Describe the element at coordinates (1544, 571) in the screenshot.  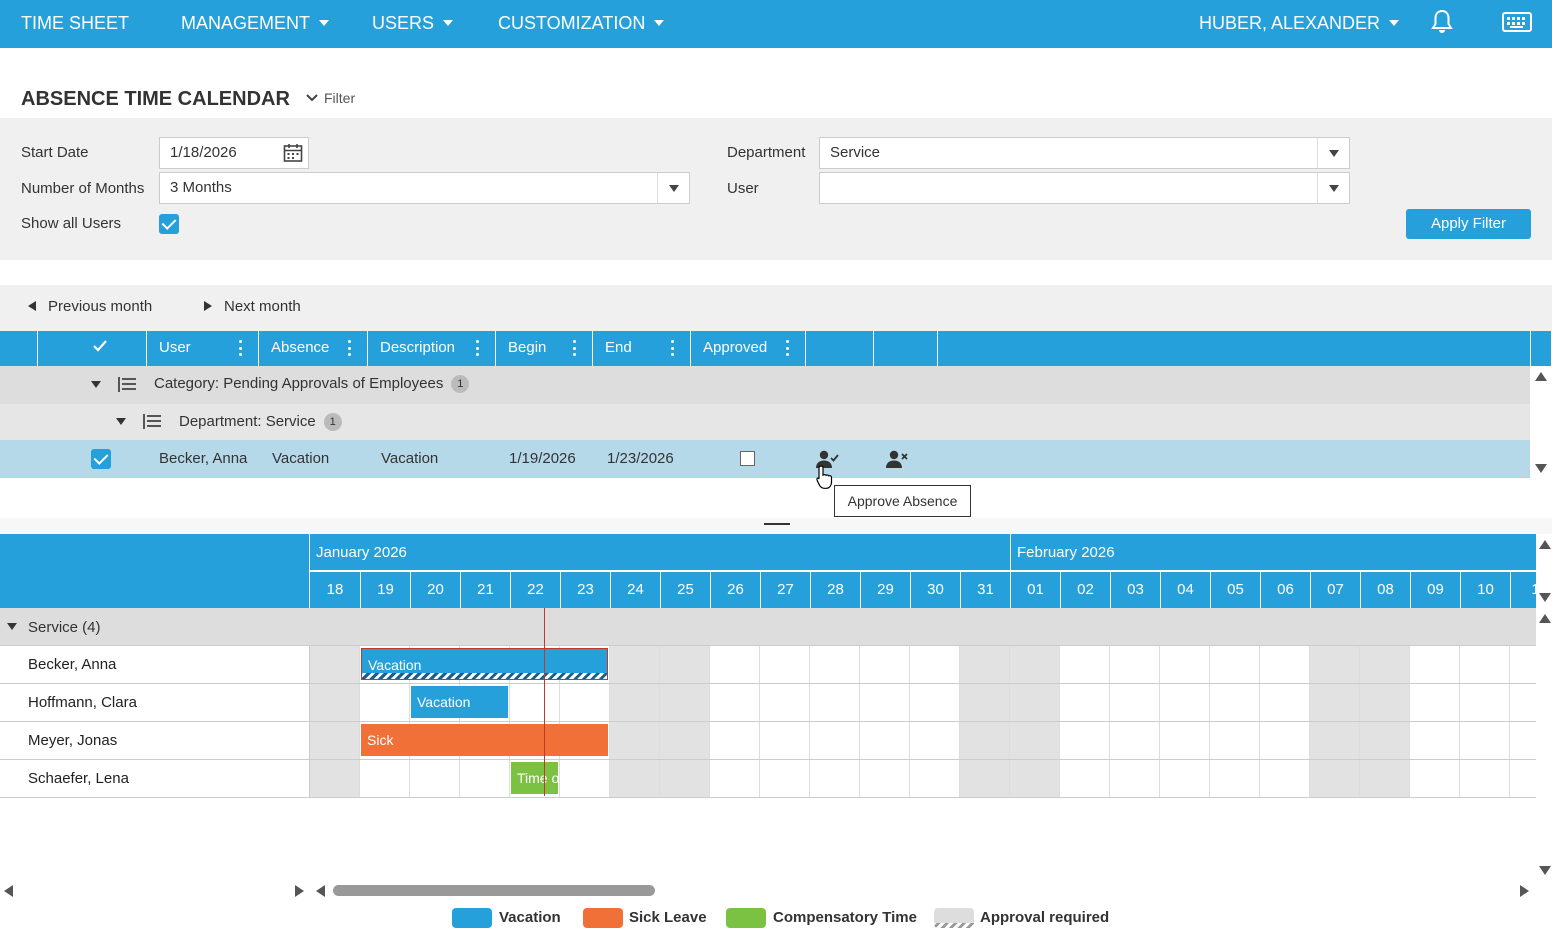
I see `calendar-header-scroll` at that location.